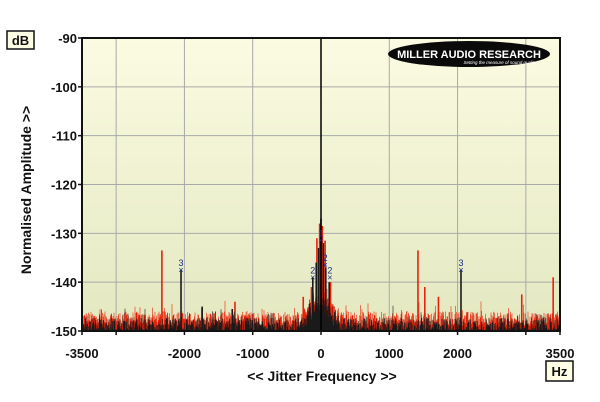 The height and width of the screenshot is (402, 600). I want to click on x-axis-title: << Jitter Frequency >>, so click(321, 376).